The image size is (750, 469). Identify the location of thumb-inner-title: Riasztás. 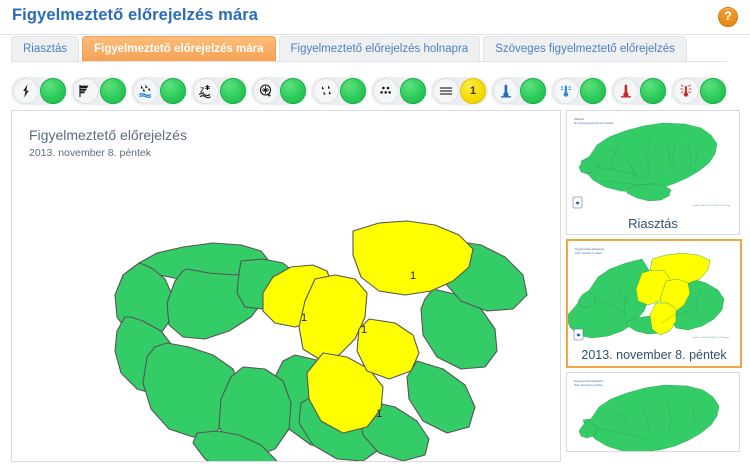
(579, 119).